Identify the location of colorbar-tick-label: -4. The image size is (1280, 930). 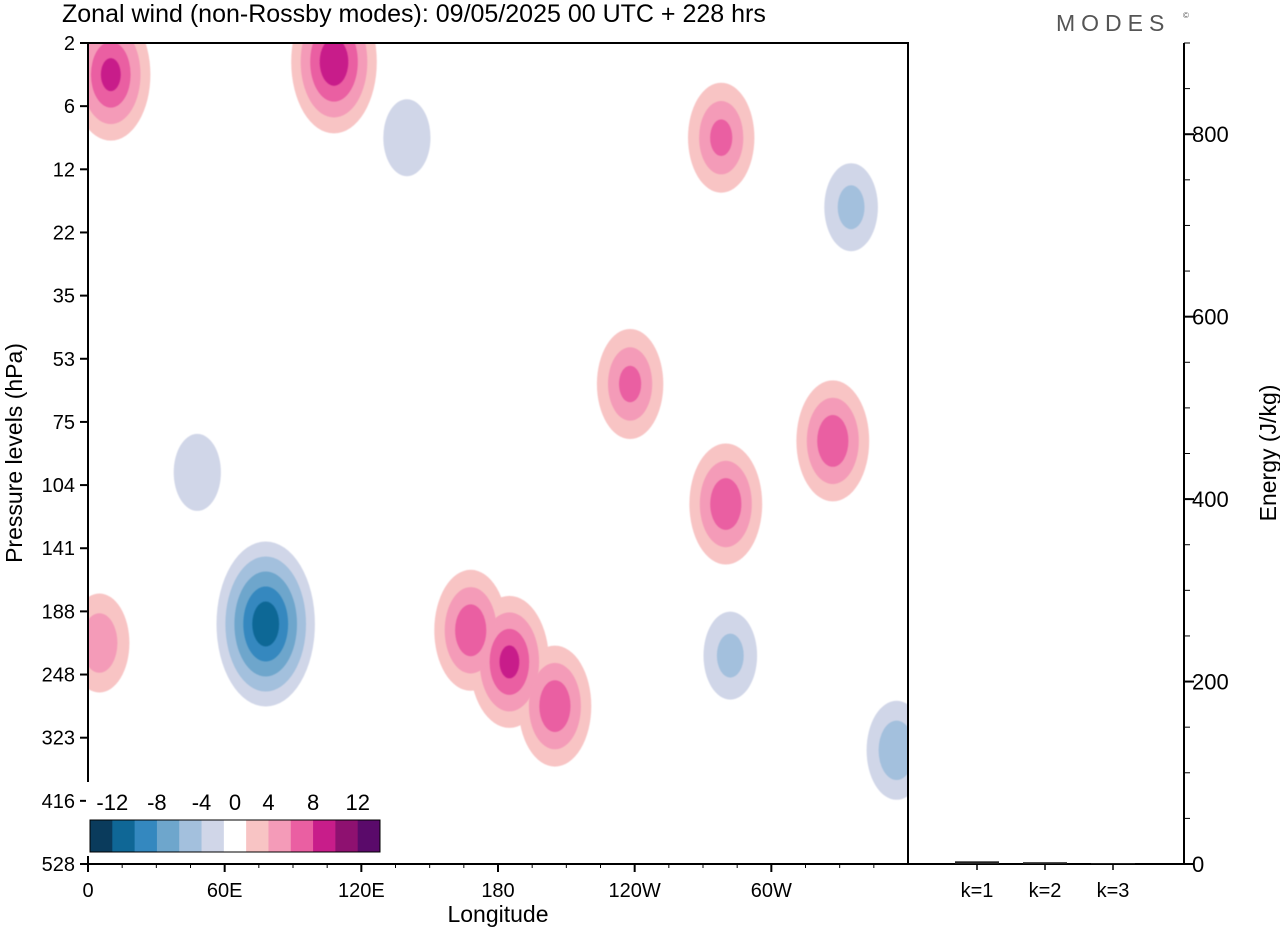
(202, 802).